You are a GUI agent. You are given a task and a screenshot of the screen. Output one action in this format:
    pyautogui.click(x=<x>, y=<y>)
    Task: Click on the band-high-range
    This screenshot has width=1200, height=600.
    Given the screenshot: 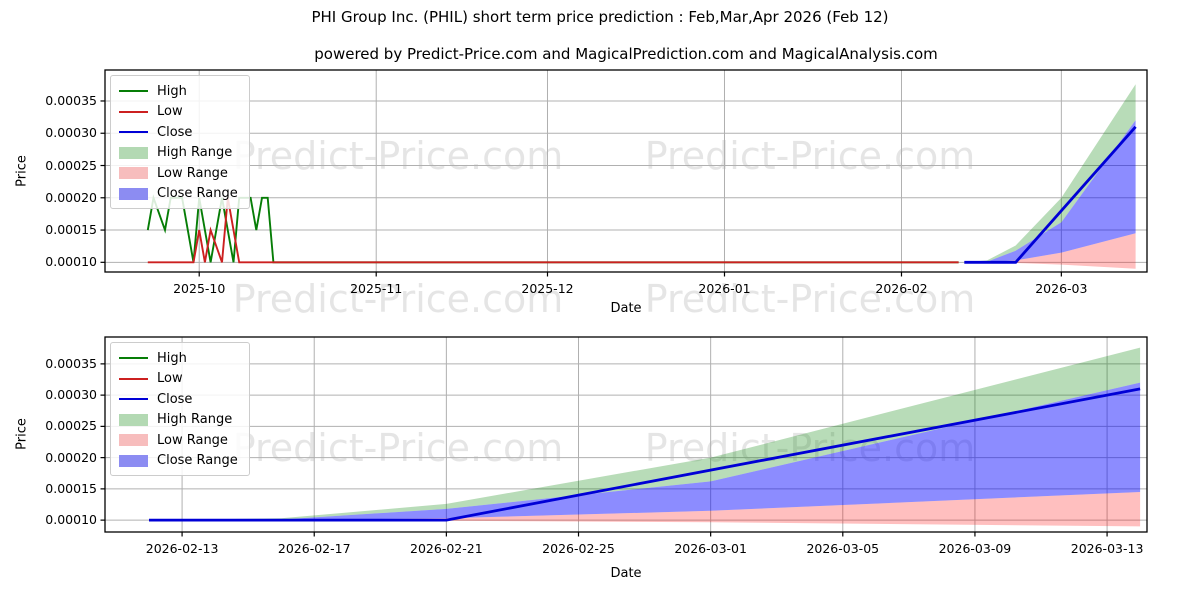 What is the action you would take?
    pyautogui.click(x=1050, y=173)
    